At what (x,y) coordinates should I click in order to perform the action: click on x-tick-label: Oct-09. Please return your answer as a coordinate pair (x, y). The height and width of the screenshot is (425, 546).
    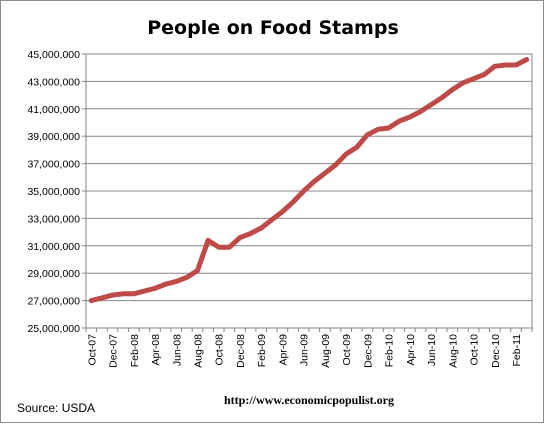
    Looking at the image, I should click on (347, 350).